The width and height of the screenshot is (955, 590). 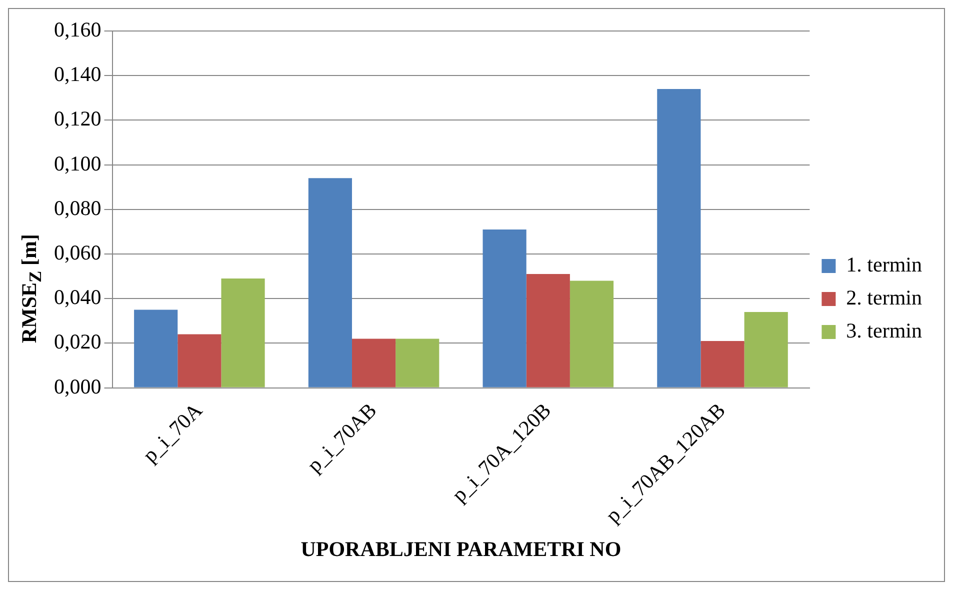 I want to click on y-tick-label: 0,000, so click(x=78, y=386).